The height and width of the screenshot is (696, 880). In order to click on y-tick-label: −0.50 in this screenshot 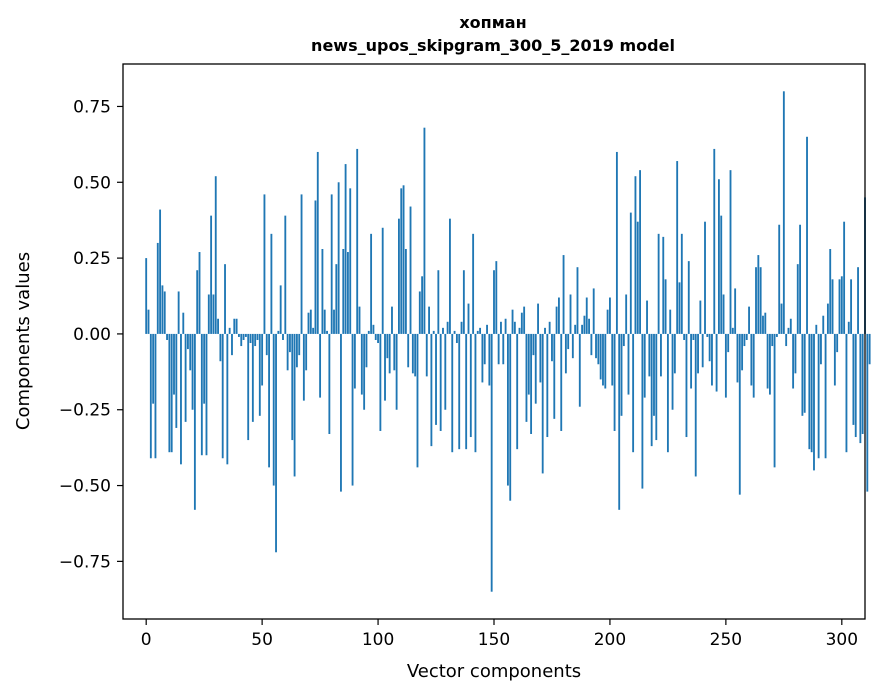, I will do `click(85, 487)`.